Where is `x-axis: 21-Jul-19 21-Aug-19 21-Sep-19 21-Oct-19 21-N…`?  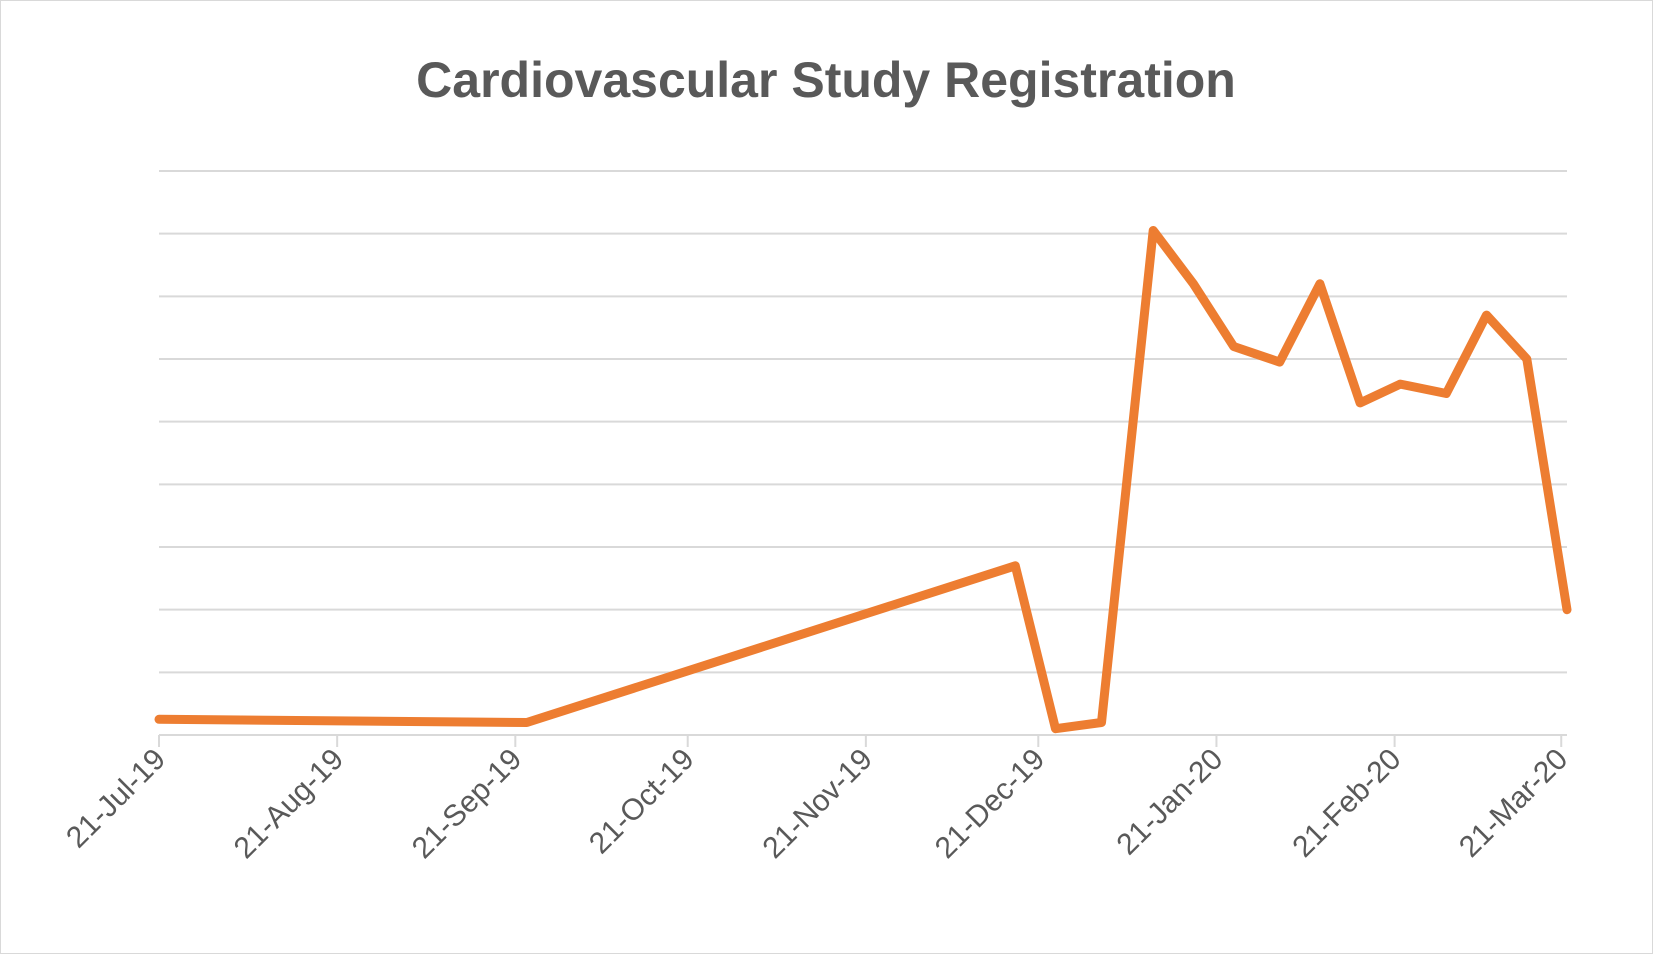 x-axis: 21-Jul-19 21-Aug-19 21-Sep-19 21-Oct-19 21-N… is located at coordinates (817, 799).